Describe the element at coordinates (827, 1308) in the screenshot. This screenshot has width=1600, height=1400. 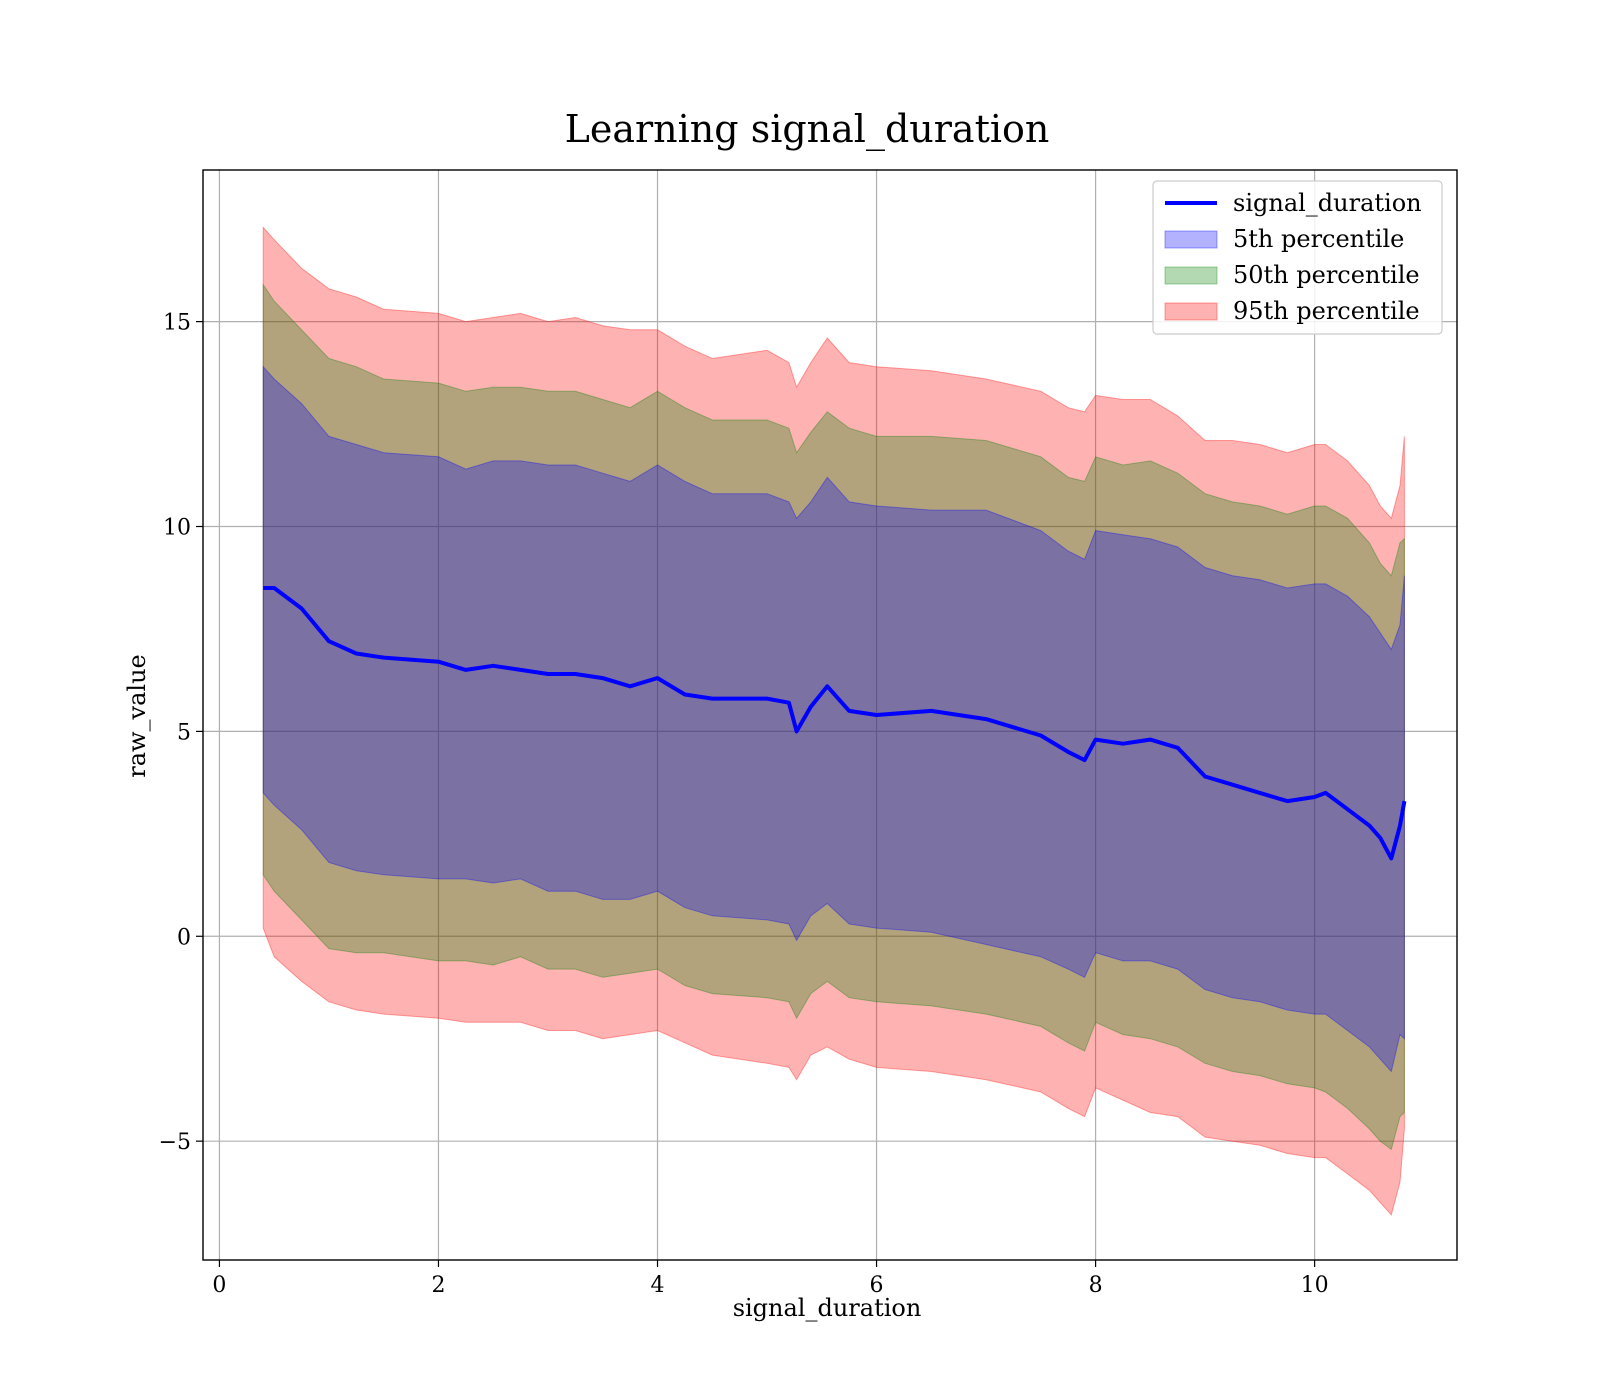
I see `x-axis-label: signal_duration` at that location.